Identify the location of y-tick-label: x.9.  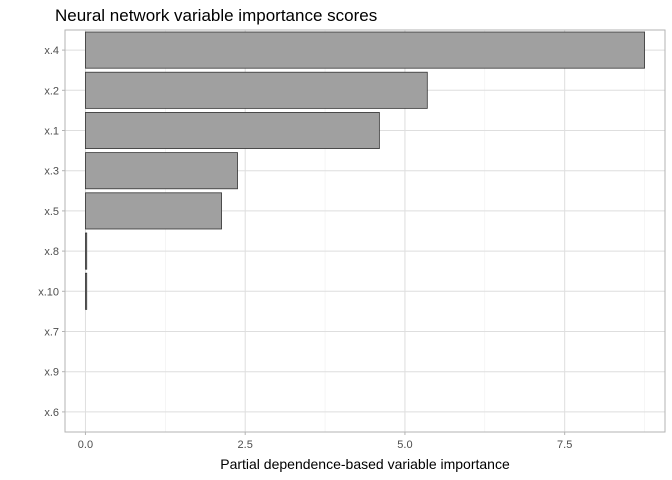
(51, 373).